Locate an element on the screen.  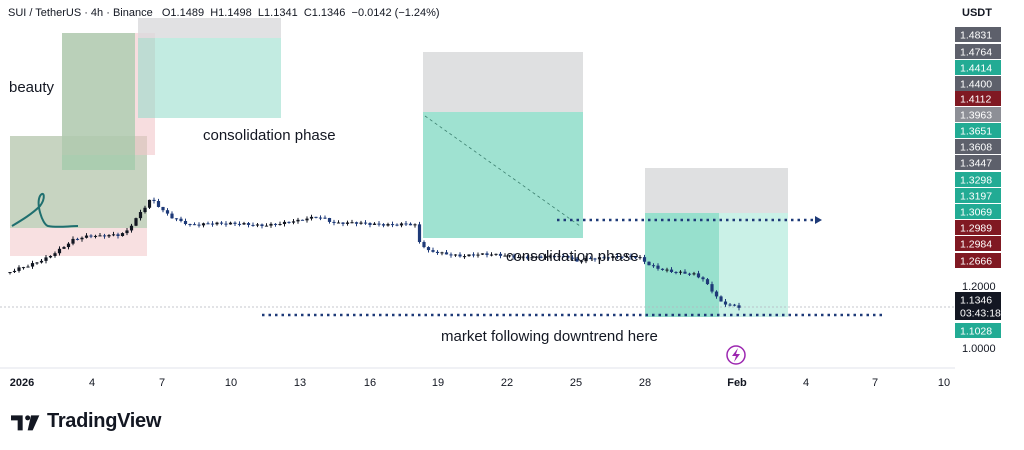
tradingview-logo: TradingView is located at coordinates (86, 421).